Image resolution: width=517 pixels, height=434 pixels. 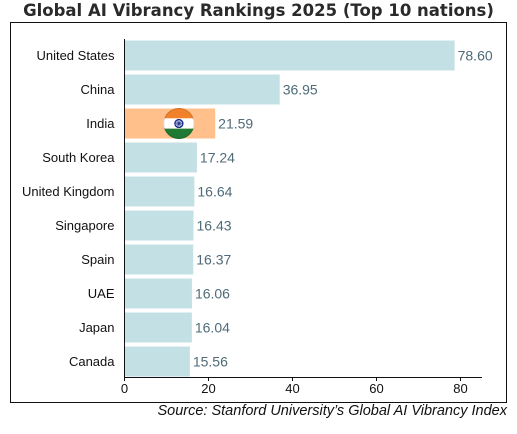 What do you see at coordinates (124, 388) in the screenshot?
I see `x-tick-label-0: 0` at bounding box center [124, 388].